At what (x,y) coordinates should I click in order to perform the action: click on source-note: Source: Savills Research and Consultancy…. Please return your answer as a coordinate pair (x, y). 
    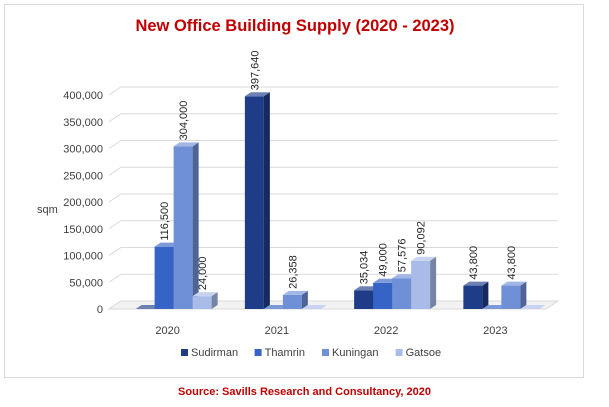
    Looking at the image, I should click on (304, 392).